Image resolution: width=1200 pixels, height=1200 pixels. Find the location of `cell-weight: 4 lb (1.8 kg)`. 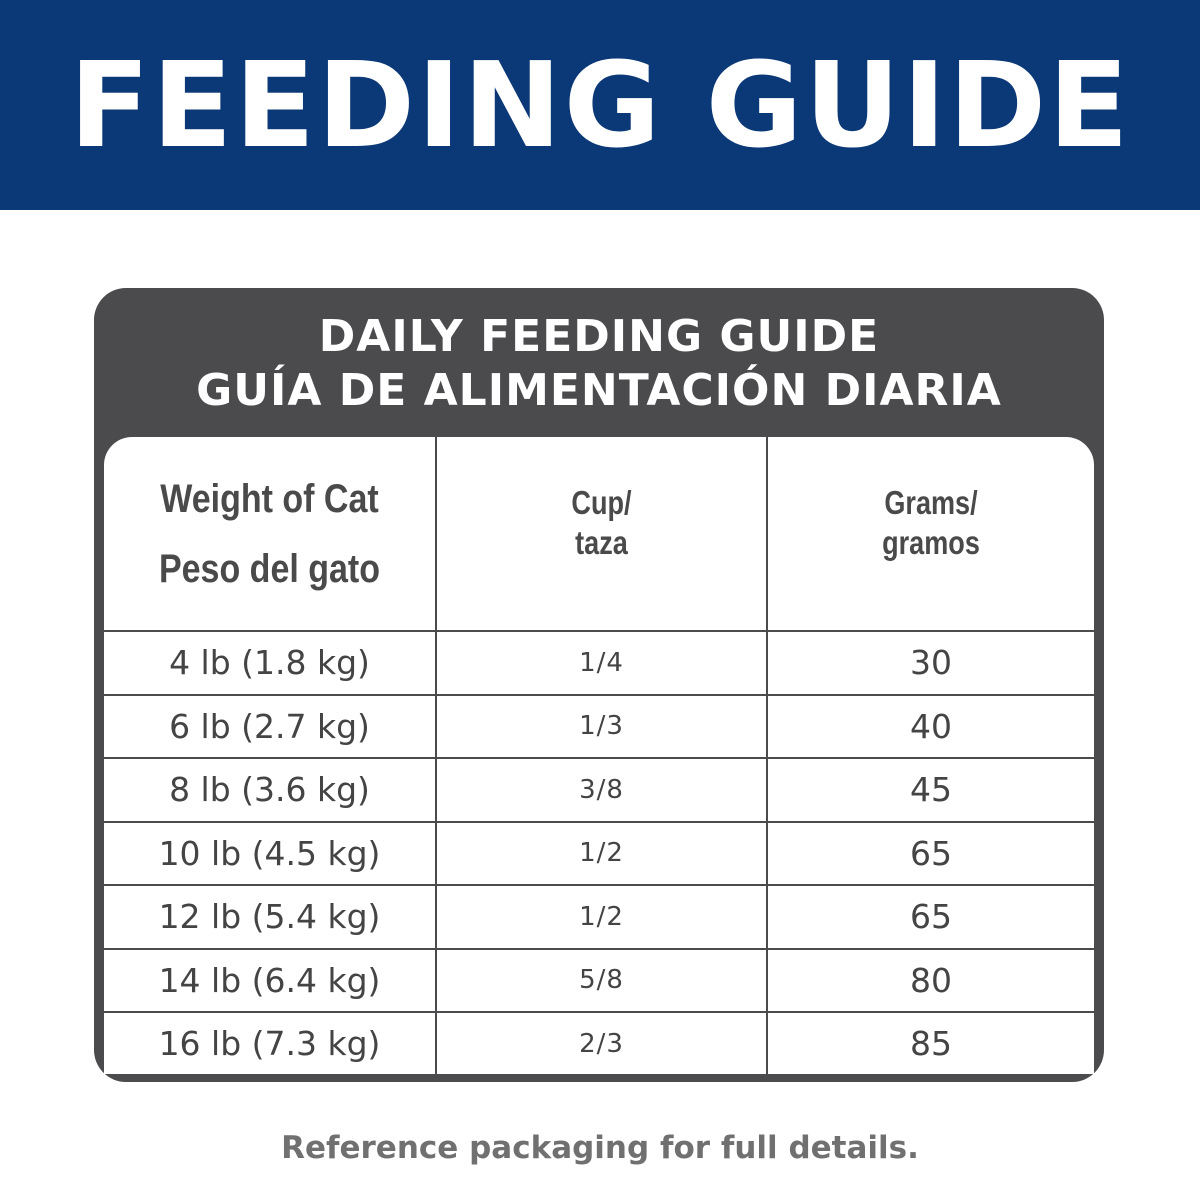

cell-weight: 4 lb (1.8 kg) is located at coordinates (269, 663).